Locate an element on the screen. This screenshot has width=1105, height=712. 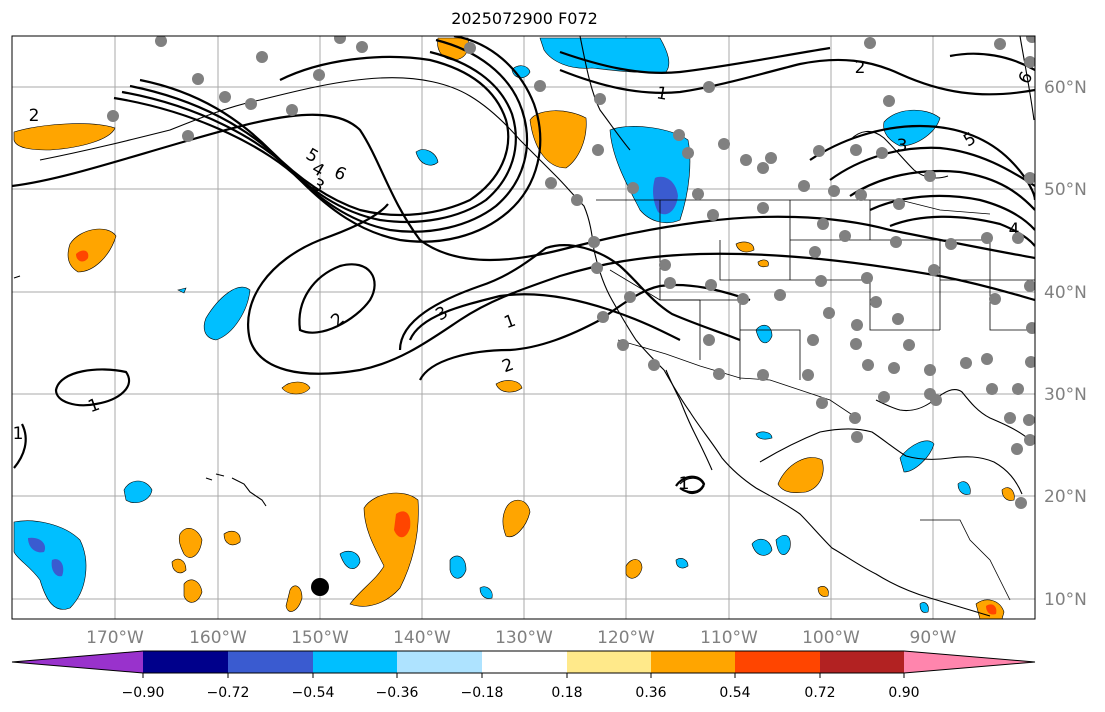
contour-label: 1 is located at coordinates (684, 484).